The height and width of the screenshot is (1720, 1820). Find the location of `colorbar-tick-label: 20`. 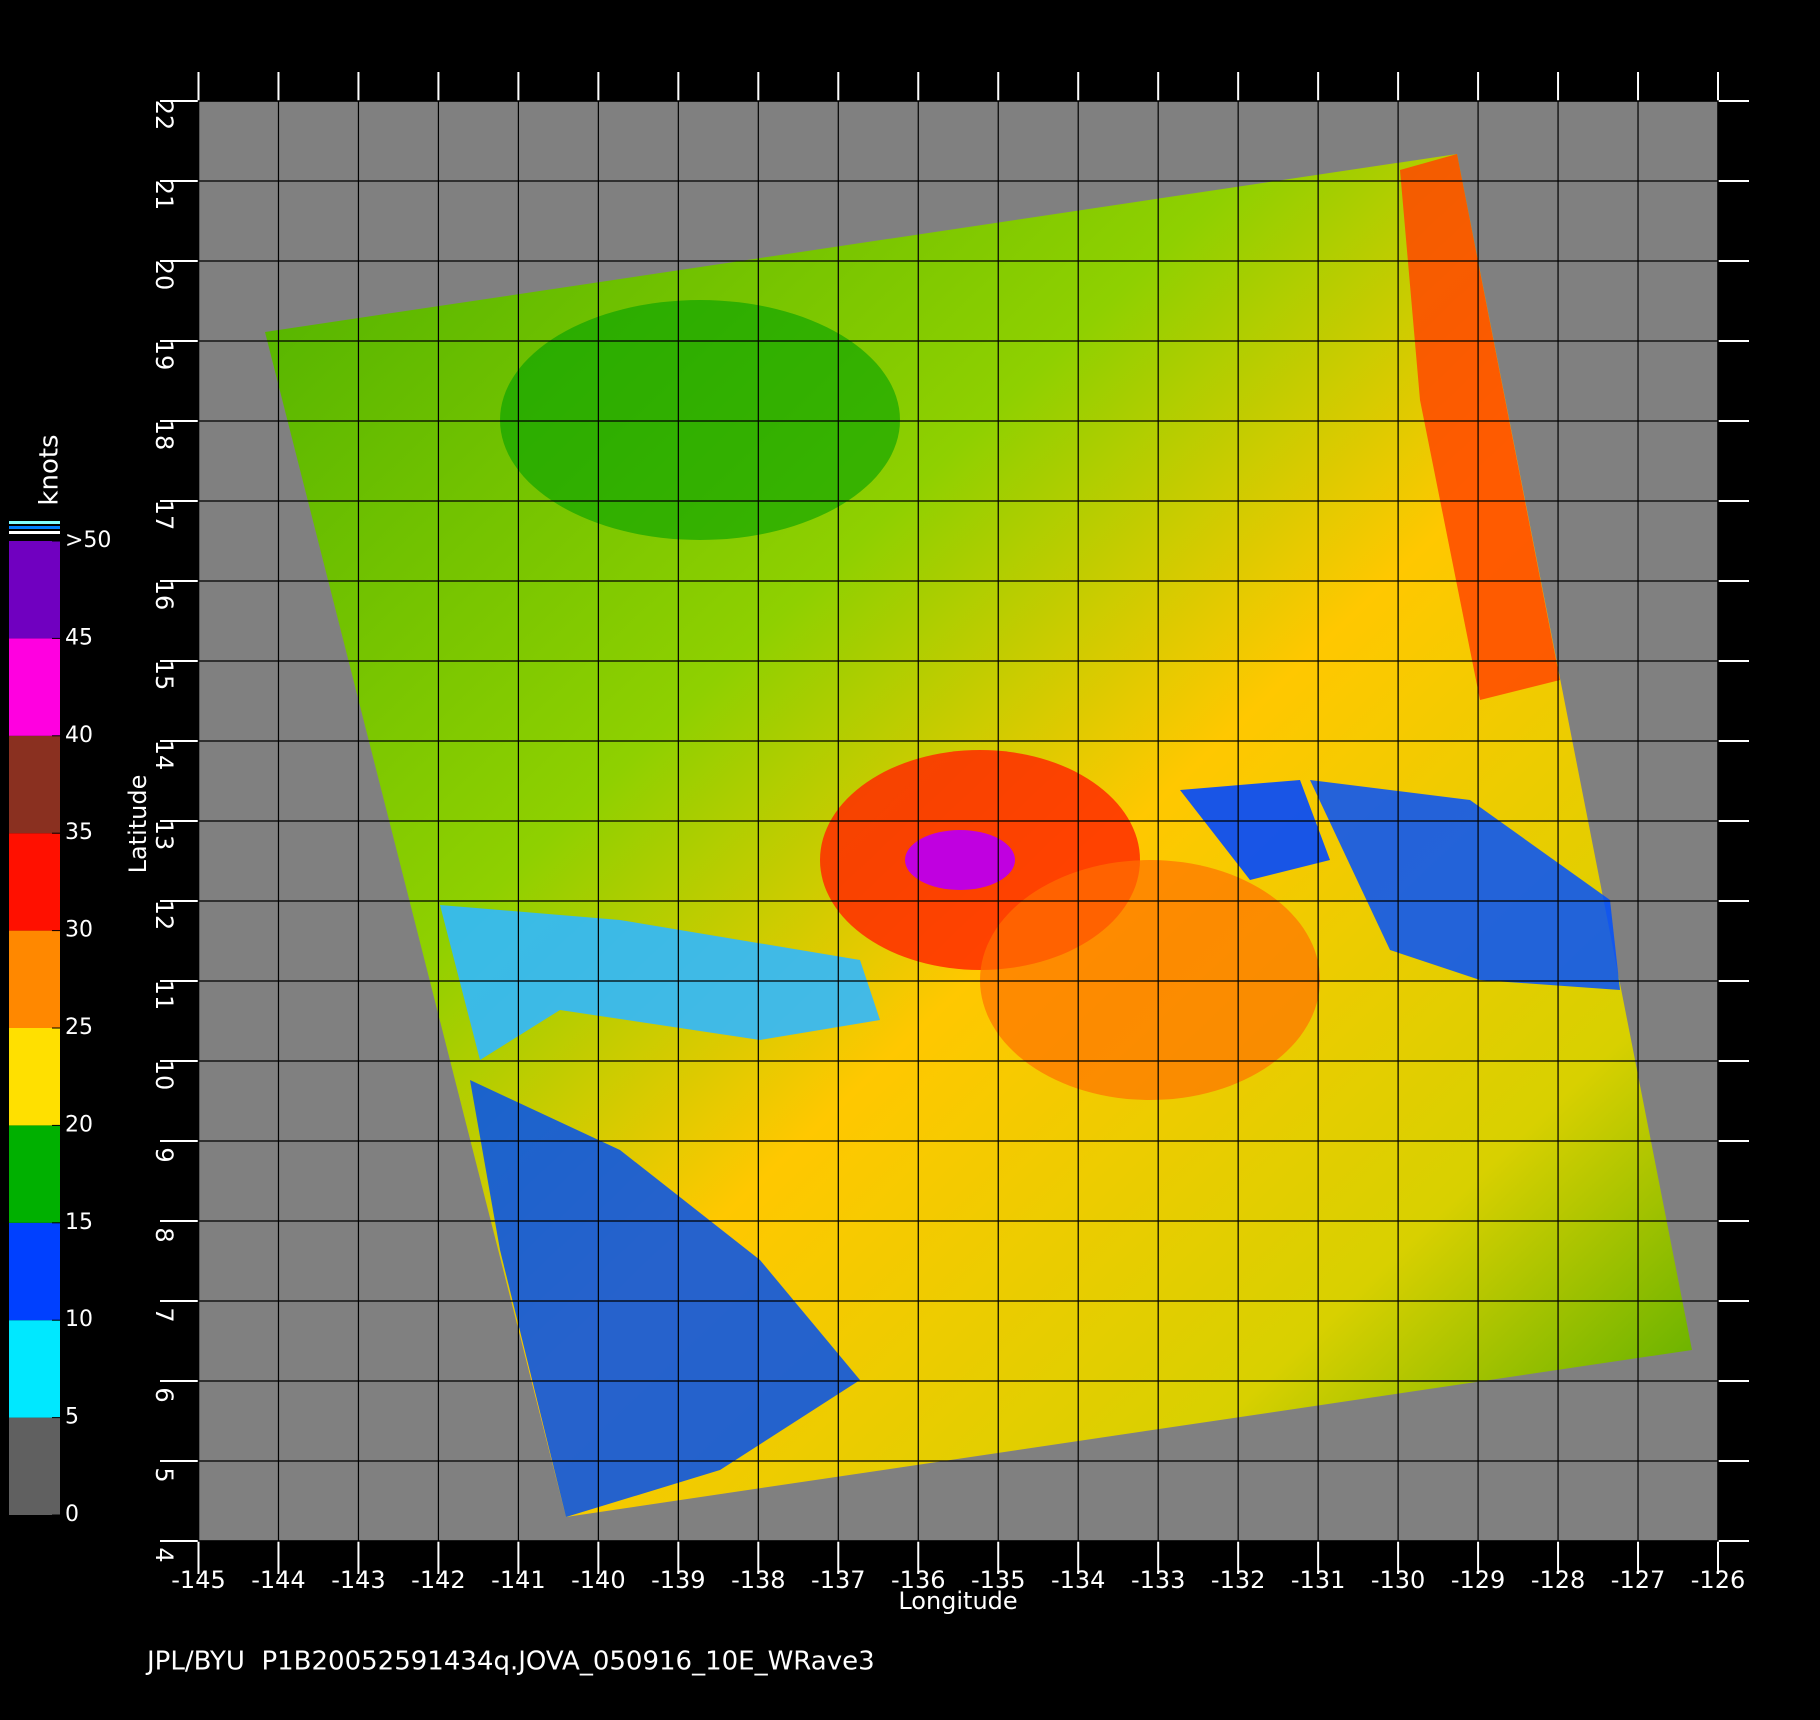

colorbar-tick-label: 20 is located at coordinates (79, 1124).